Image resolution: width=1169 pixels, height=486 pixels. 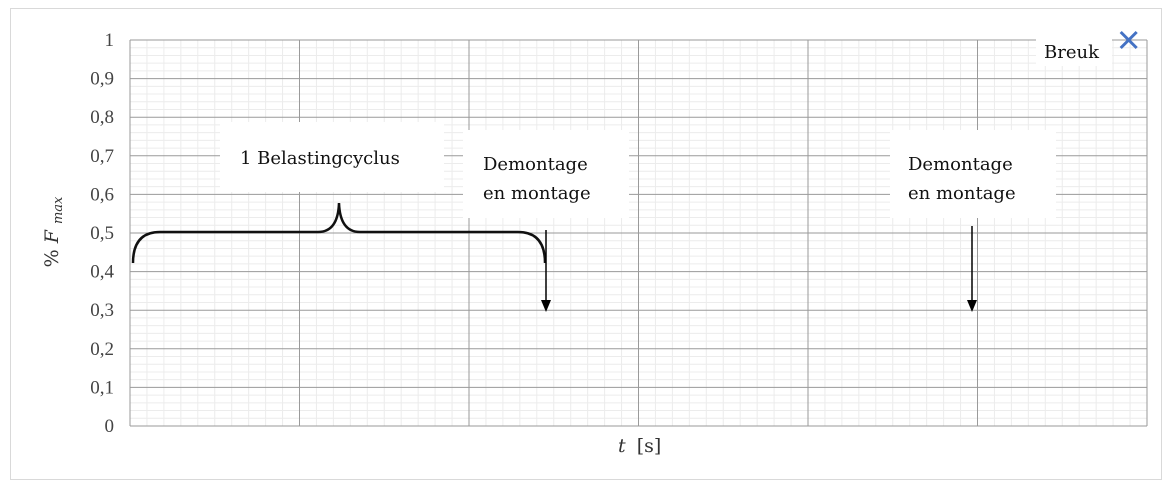 What do you see at coordinates (537, 193) in the screenshot?
I see `demount-1-line-2: en montage` at bounding box center [537, 193].